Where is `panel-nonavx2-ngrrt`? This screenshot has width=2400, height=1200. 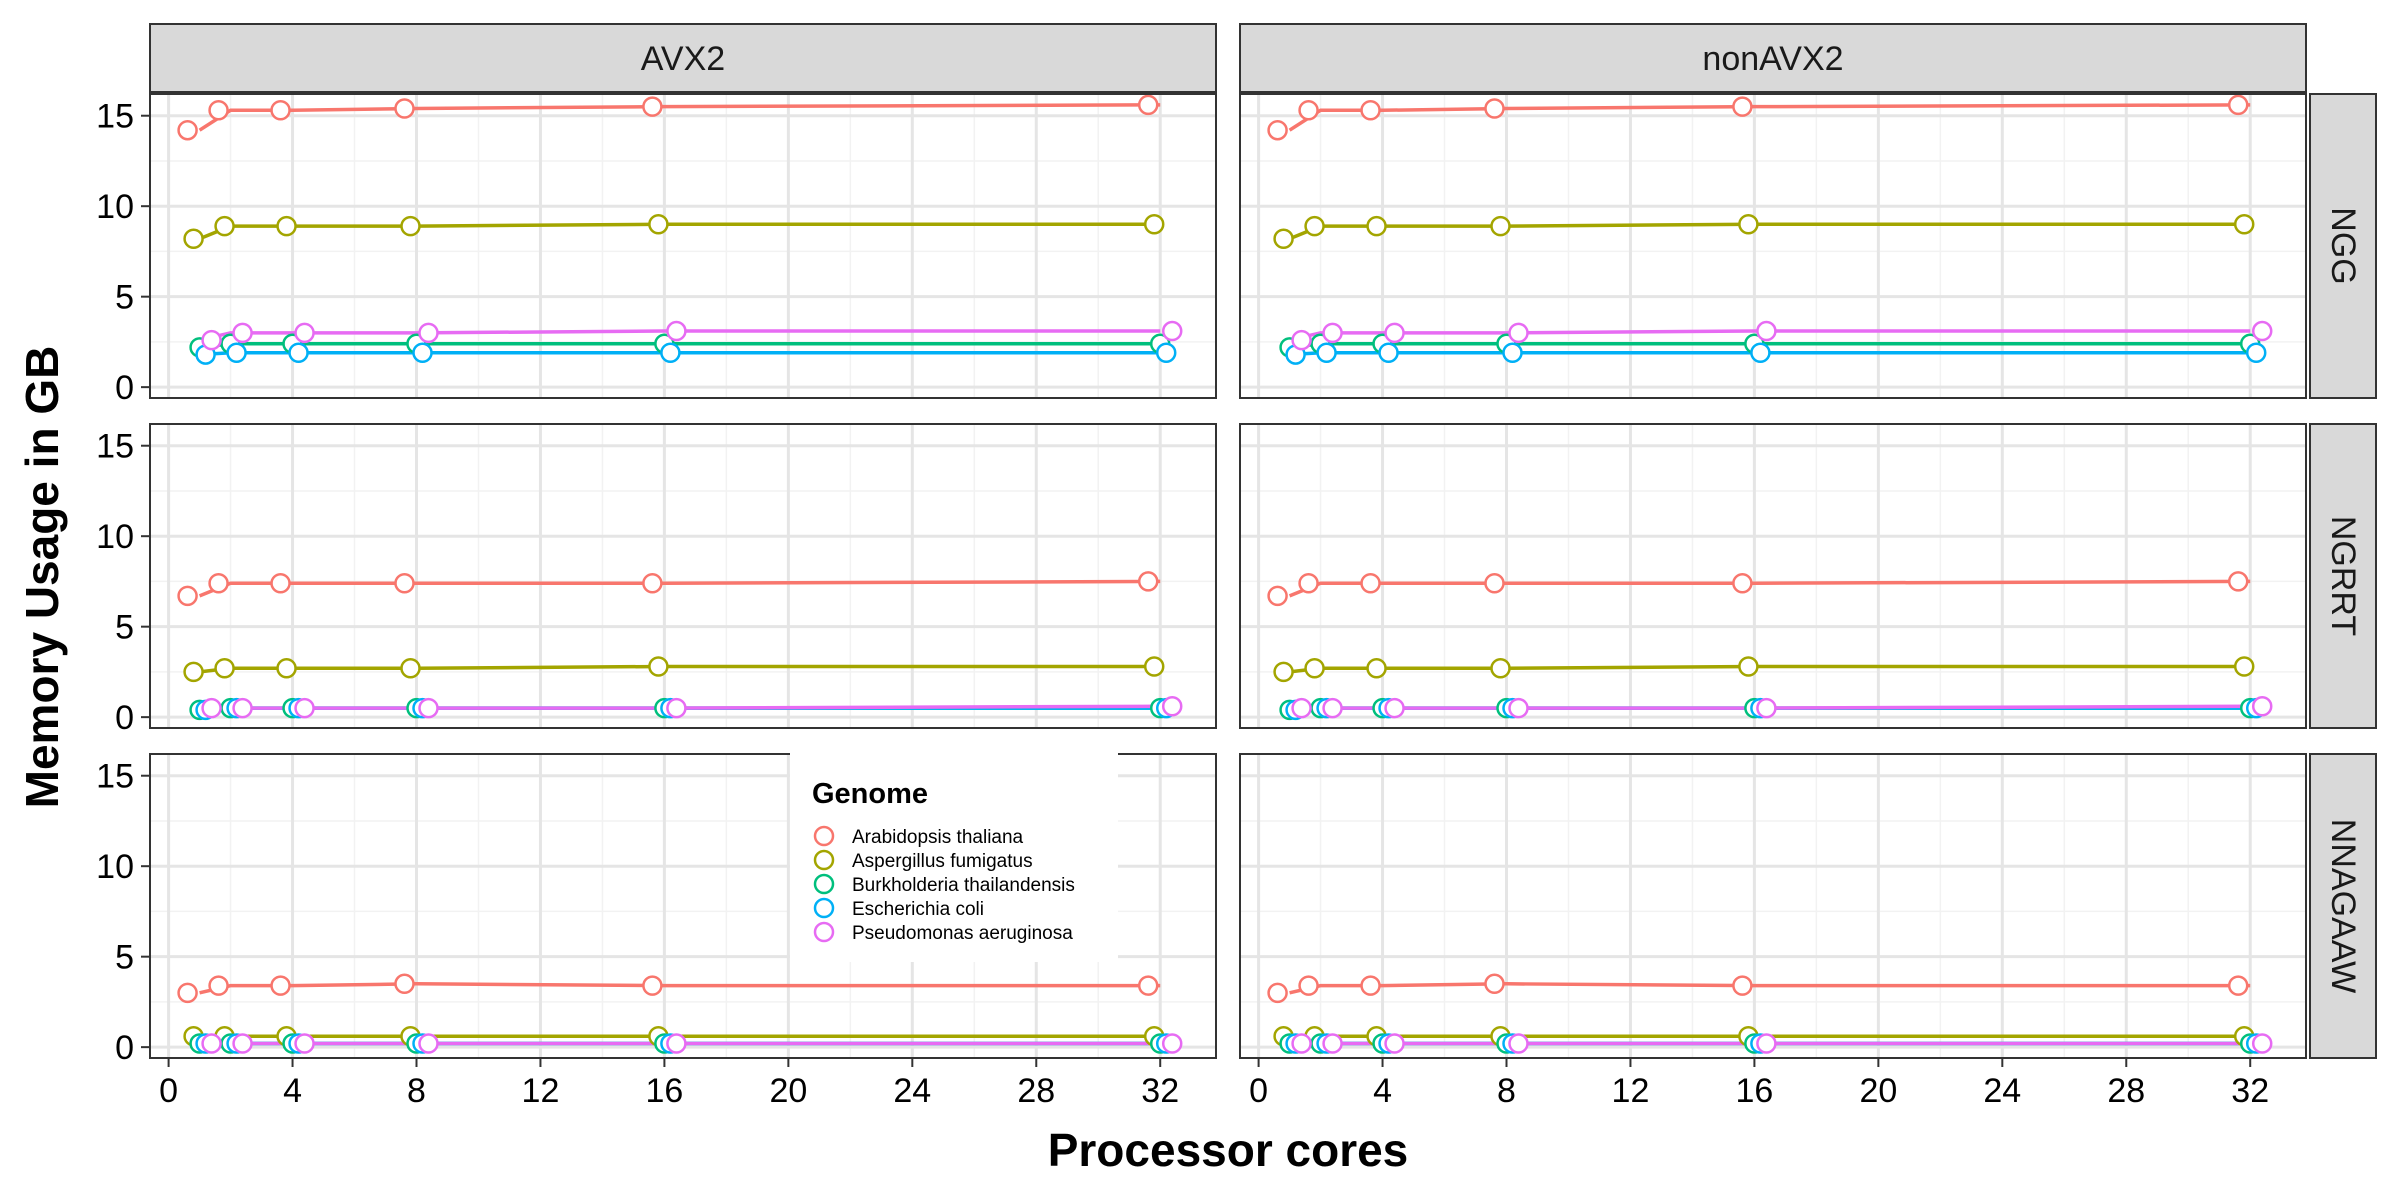 panel-nonavx2-ngrrt is located at coordinates (1773, 576).